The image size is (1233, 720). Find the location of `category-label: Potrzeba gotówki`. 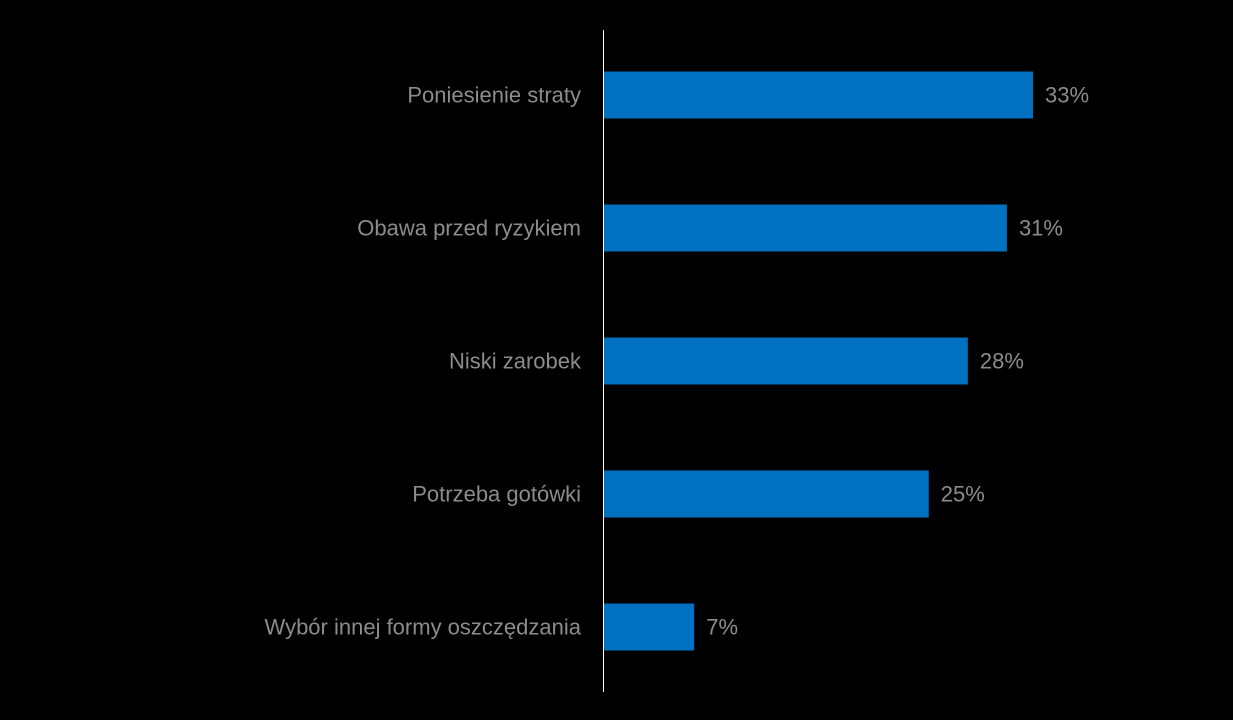

category-label: Potrzeba gotówki is located at coordinates (496, 494).